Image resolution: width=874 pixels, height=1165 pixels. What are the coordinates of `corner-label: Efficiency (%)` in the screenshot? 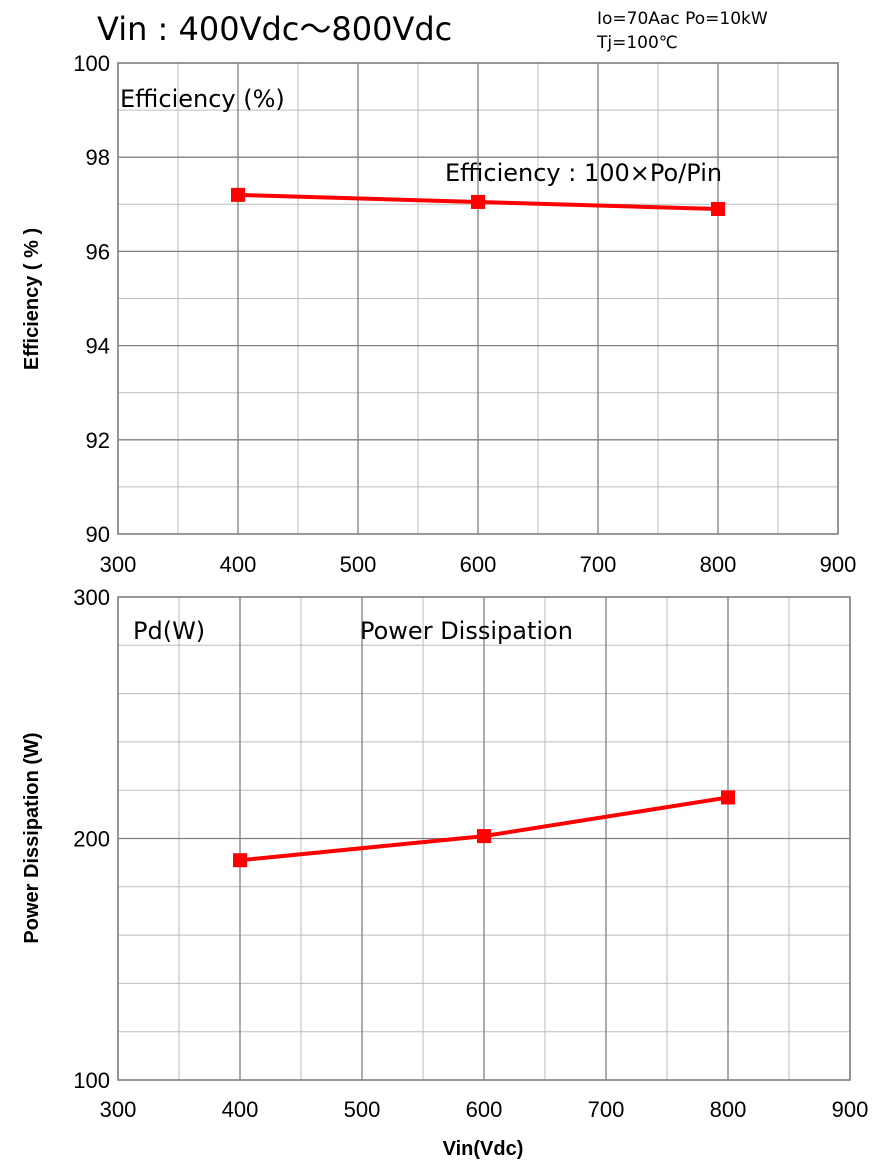 It's located at (202, 99).